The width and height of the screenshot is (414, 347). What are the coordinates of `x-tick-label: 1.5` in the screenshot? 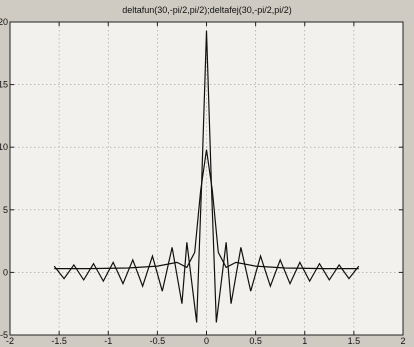 It's located at (354, 341).